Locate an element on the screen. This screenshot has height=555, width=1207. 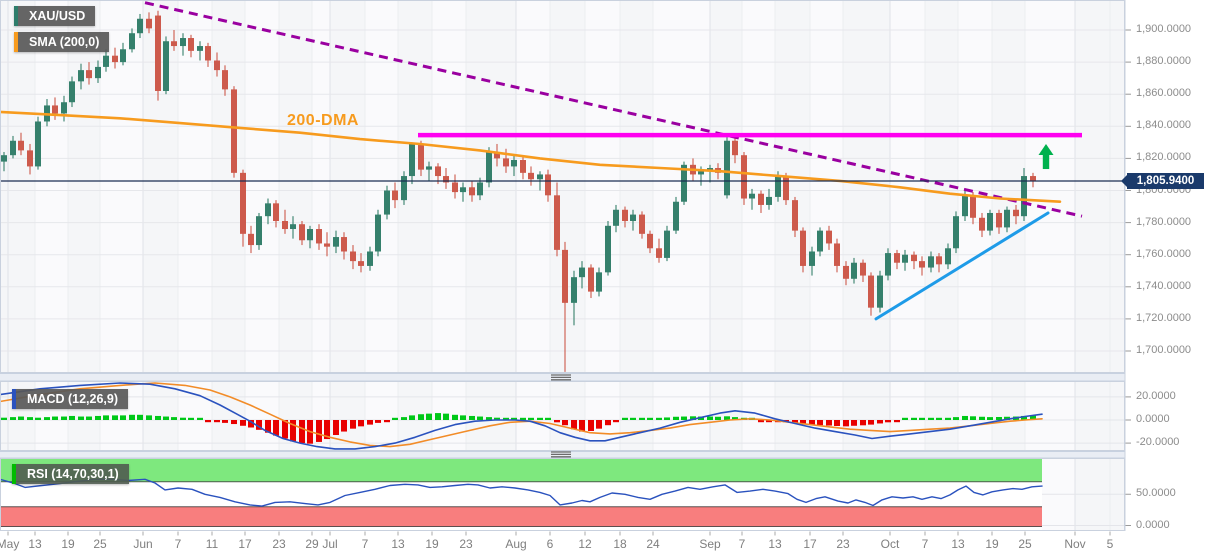
x-axis-label: 12 is located at coordinates (585, 544).